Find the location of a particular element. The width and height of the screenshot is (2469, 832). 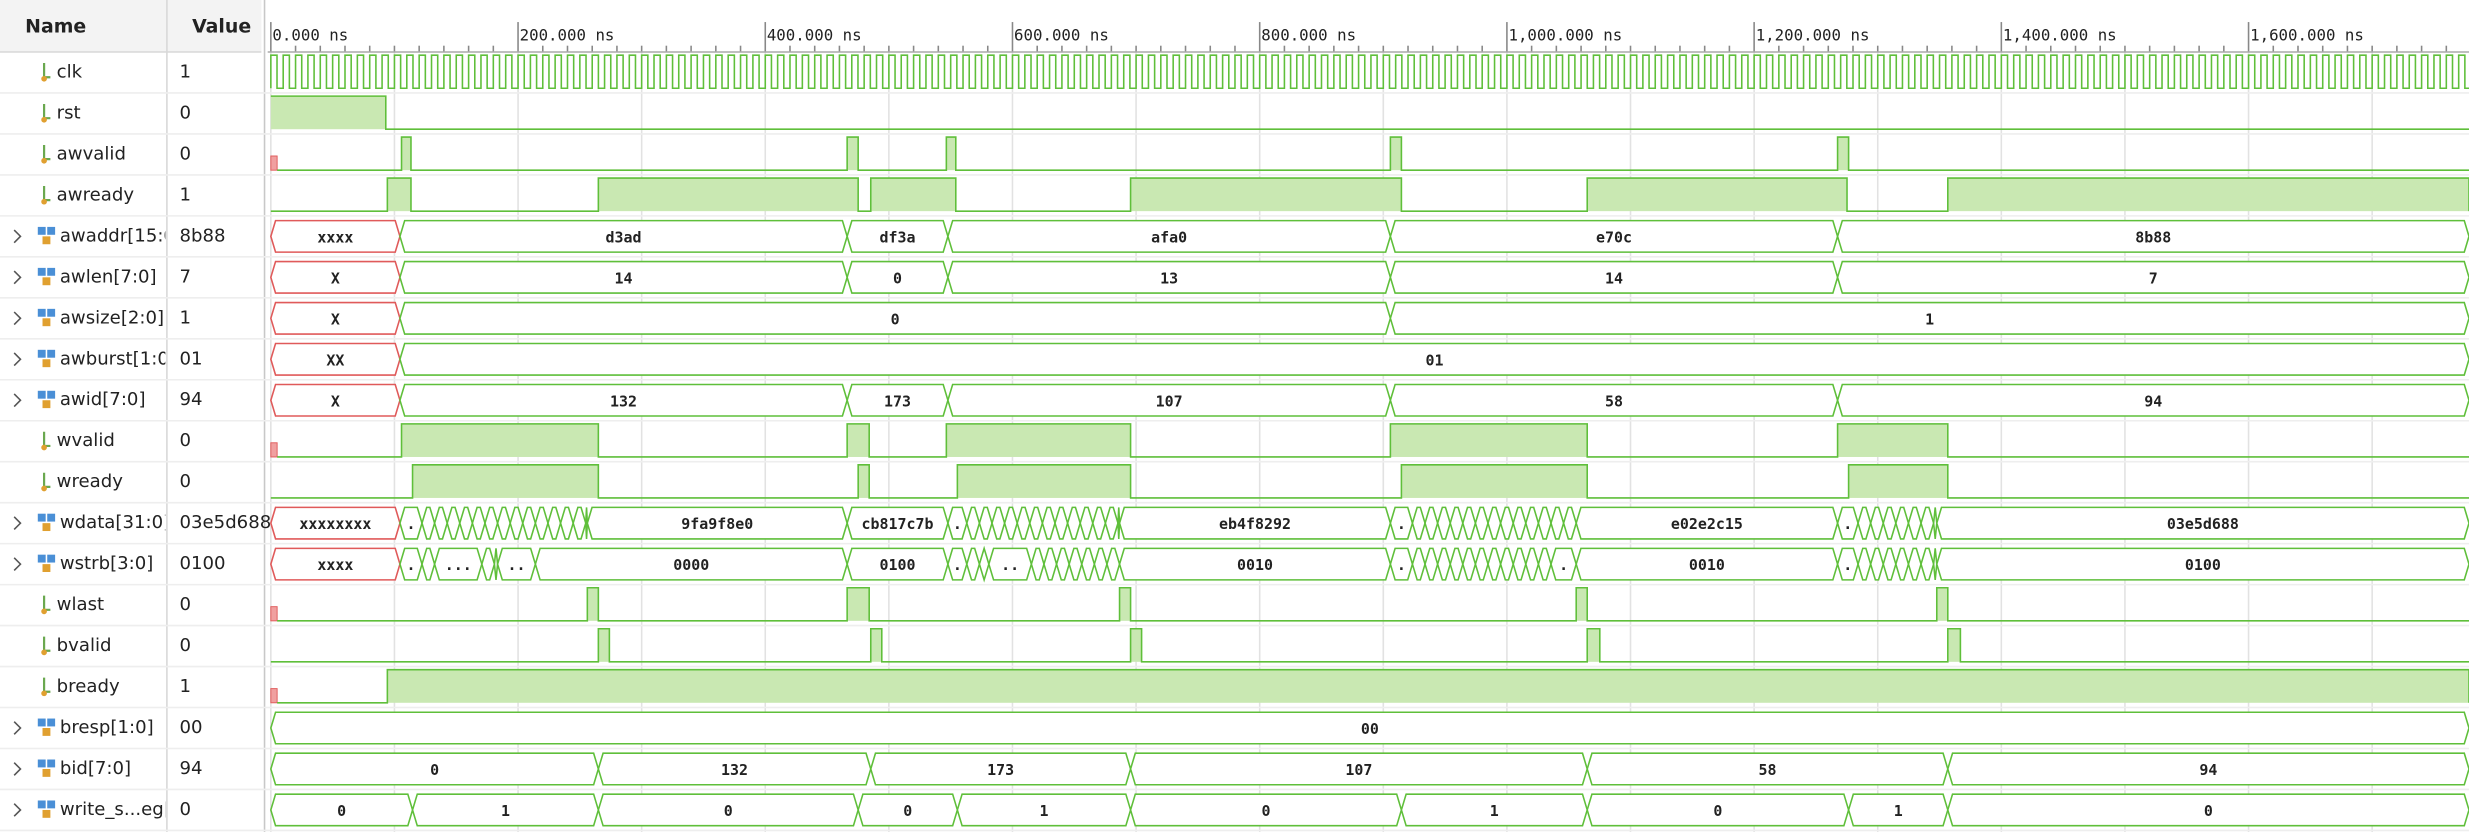

time-label: 1,400.000 ns is located at coordinates (2060, 35).